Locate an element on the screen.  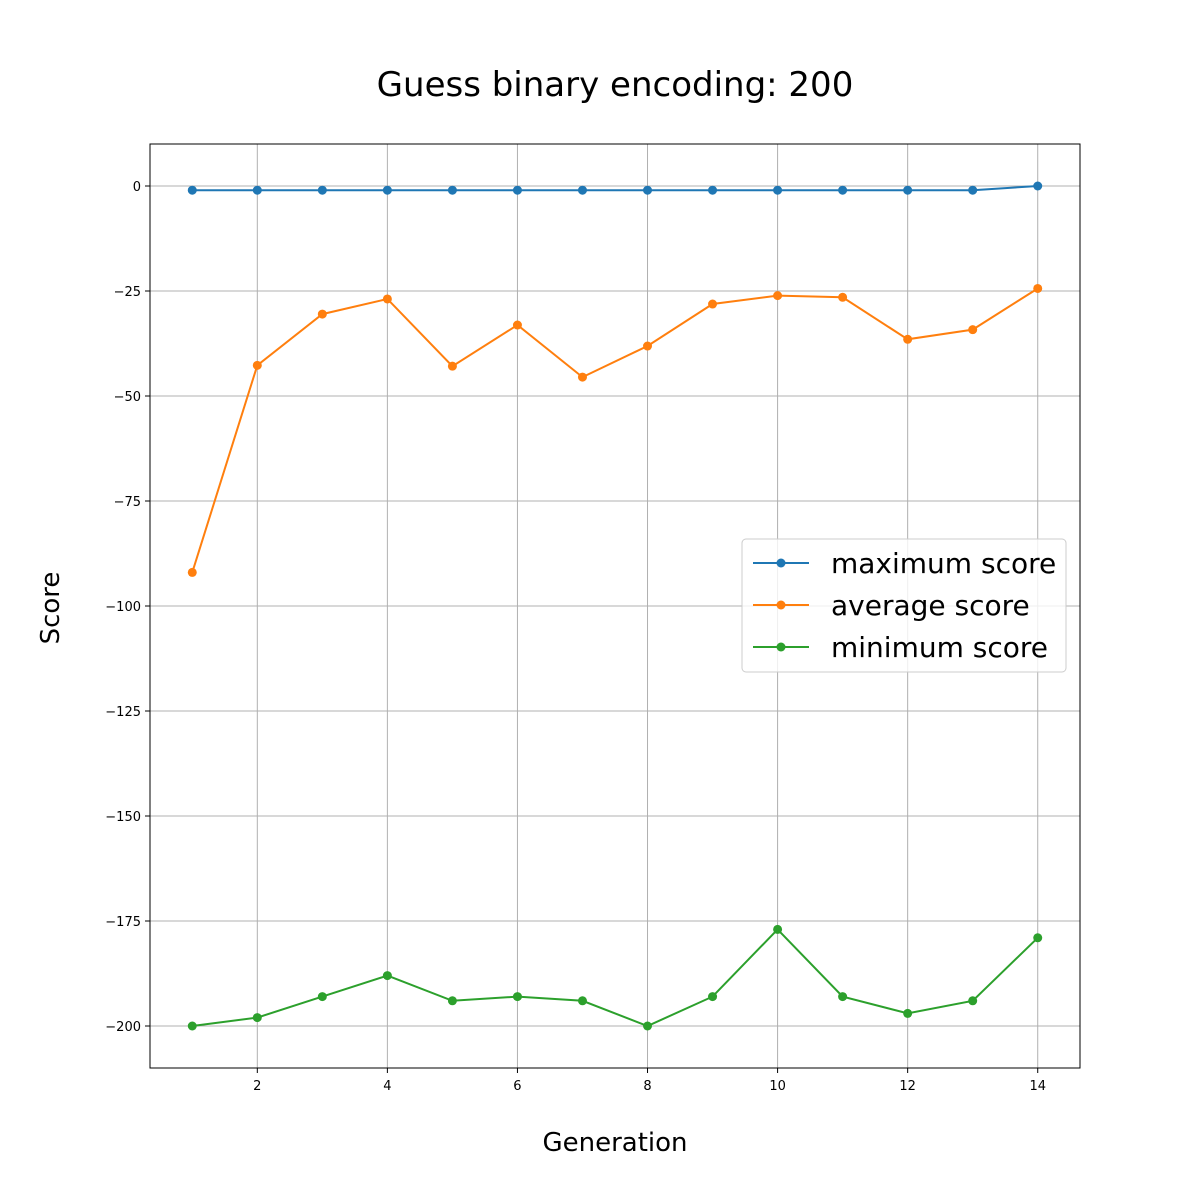
series-minimum-score is located at coordinates (615, 977).